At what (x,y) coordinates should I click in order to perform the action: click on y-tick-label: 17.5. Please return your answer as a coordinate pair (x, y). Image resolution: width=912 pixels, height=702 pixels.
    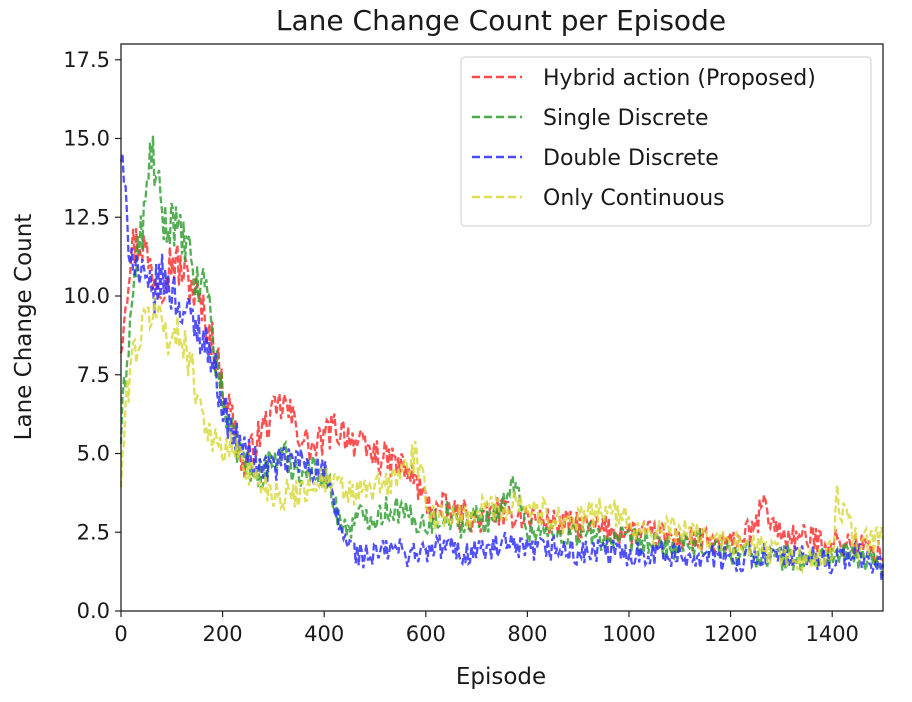
    Looking at the image, I should click on (86, 60).